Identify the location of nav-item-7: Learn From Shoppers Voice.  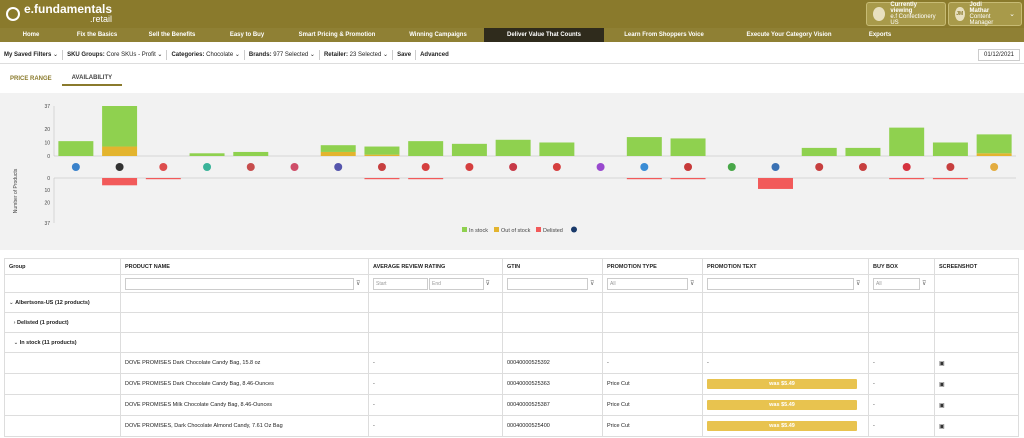
(664, 35).